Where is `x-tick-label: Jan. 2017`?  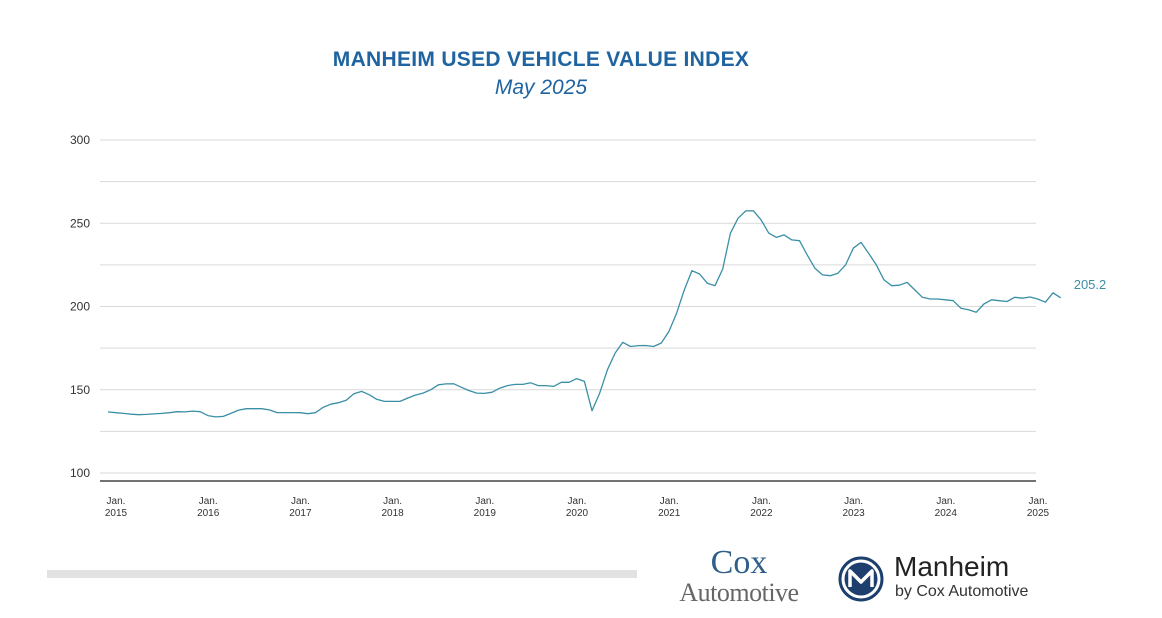 x-tick-label: Jan. 2017 is located at coordinates (300, 507).